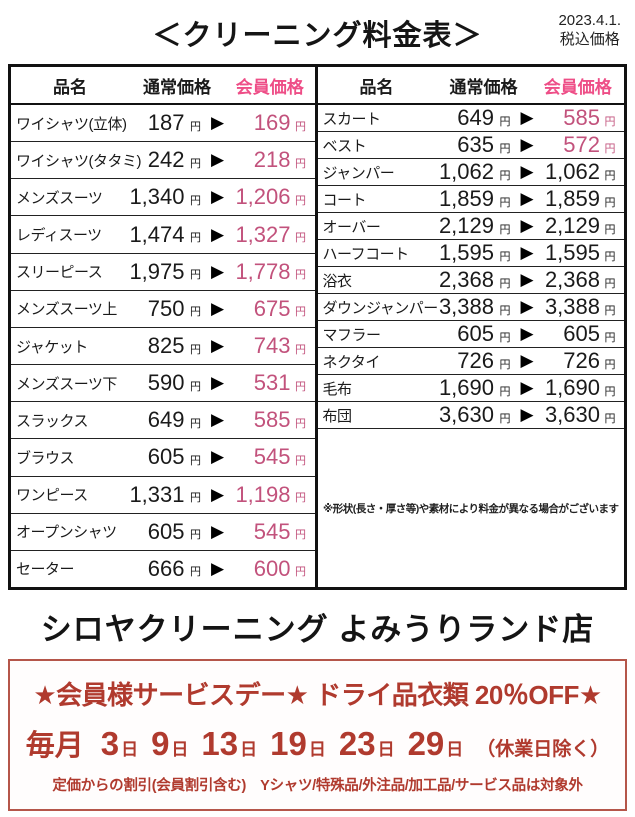 The width and height of the screenshot is (635, 817). I want to click on member-price: 1,206, so click(263, 197).